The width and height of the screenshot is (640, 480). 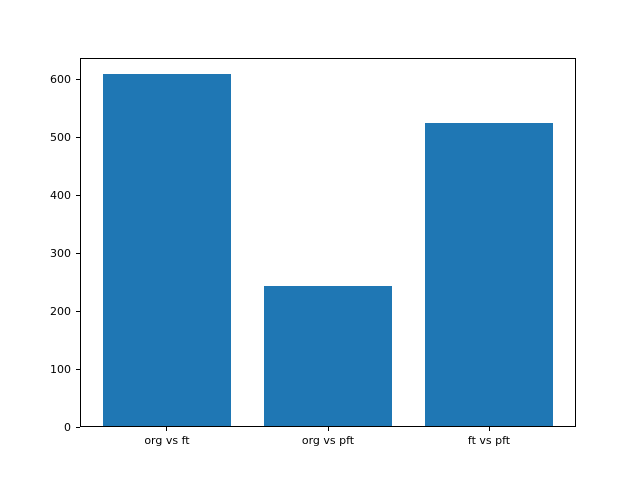 I want to click on x-tick-label: ft vs pft, so click(x=489, y=440).